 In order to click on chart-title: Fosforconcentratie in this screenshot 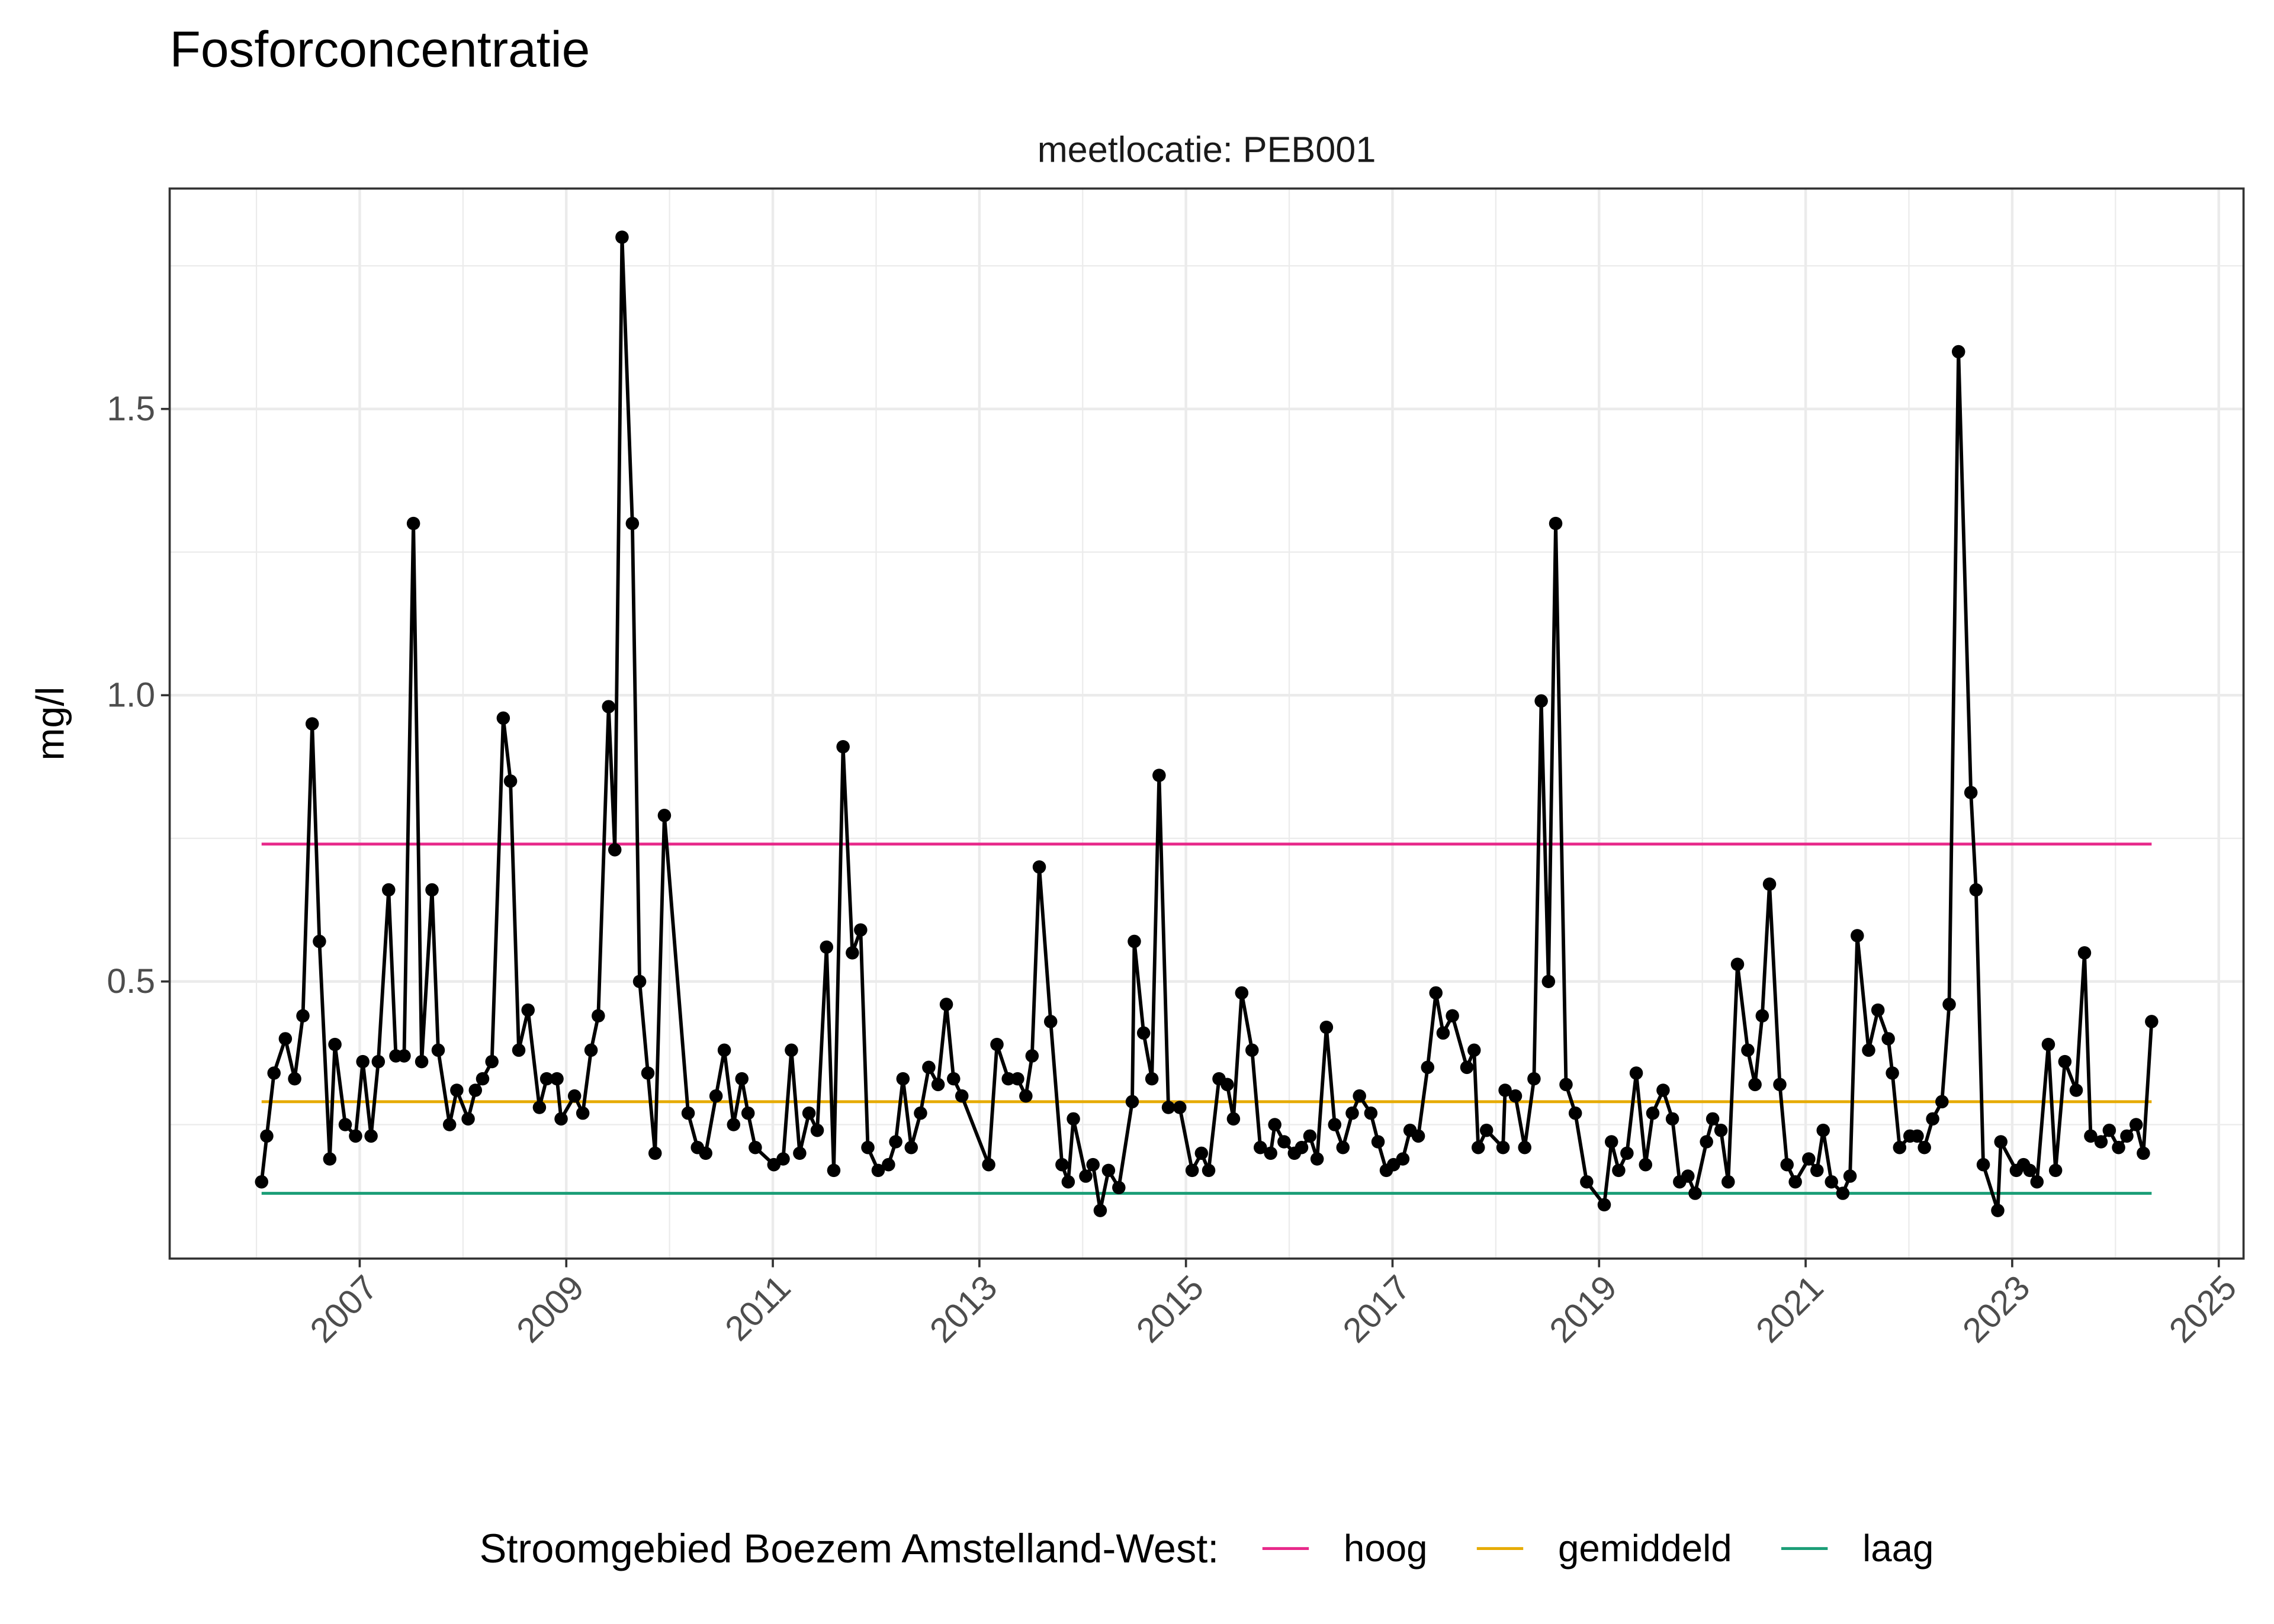, I will do `click(380, 49)`.